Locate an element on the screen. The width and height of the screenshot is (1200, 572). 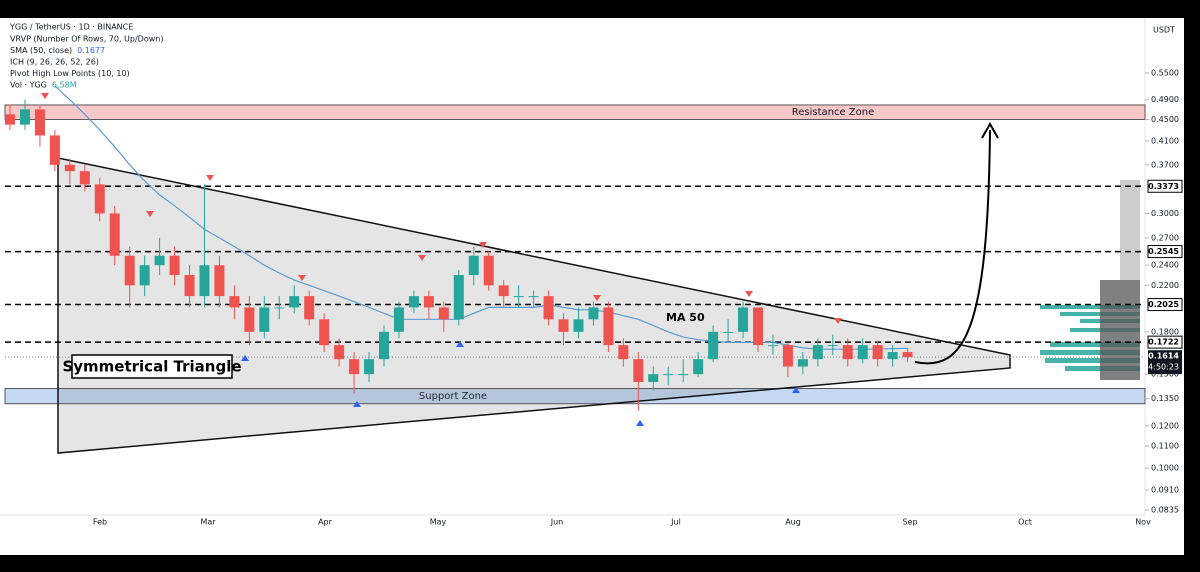
indicator-name: VRVP (Number Of Rows, 70, Up/Down) is located at coordinates (86, 39).